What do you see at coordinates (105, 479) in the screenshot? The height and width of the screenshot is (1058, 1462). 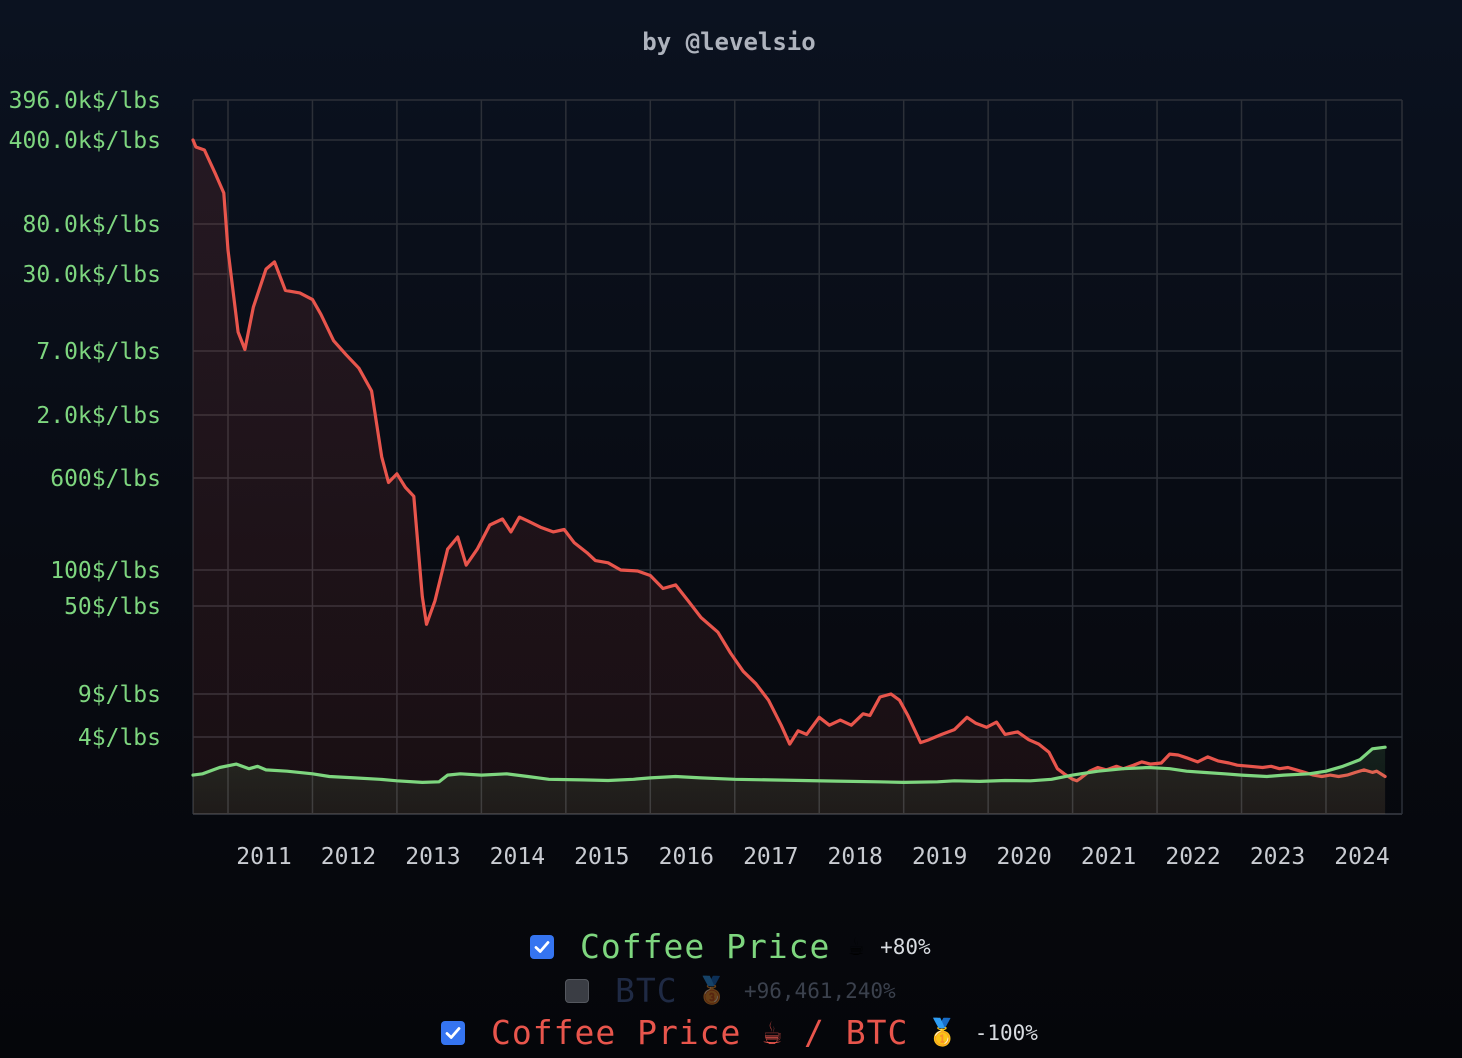 I see `y-tick-label: 600$/lbs` at bounding box center [105, 479].